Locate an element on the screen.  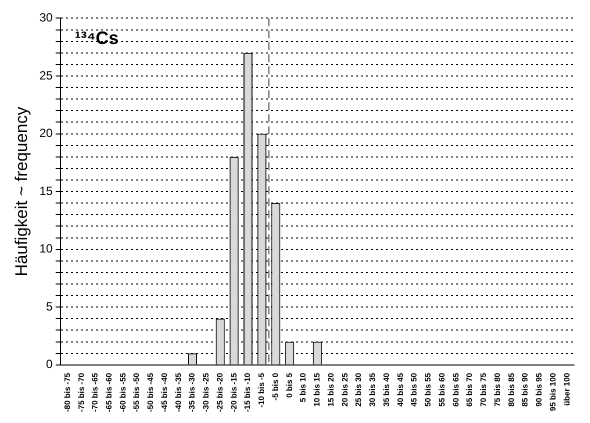
x-tick-label: -25 bis -20 is located at coordinates (219, 392).